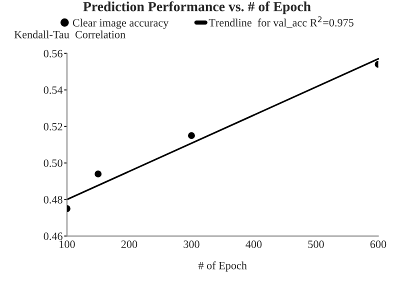 Image resolution: width=394 pixels, height=281 pixels. Describe the element at coordinates (192, 244) in the screenshot. I see `x-tick-label: 300` at that location.